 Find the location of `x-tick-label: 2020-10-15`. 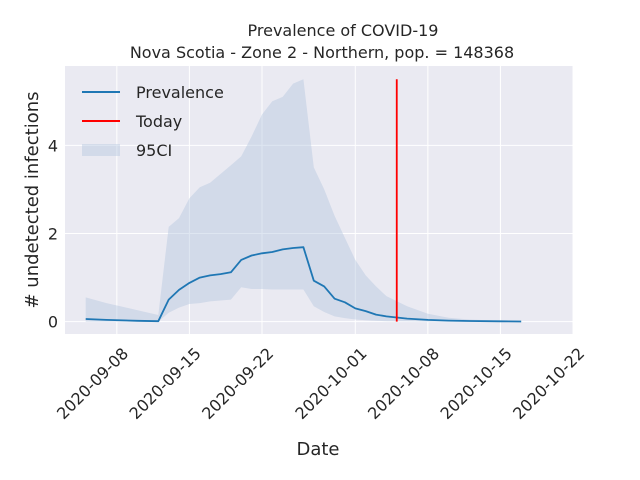

x-tick-label: 2020-10-15 is located at coordinates (476, 383).